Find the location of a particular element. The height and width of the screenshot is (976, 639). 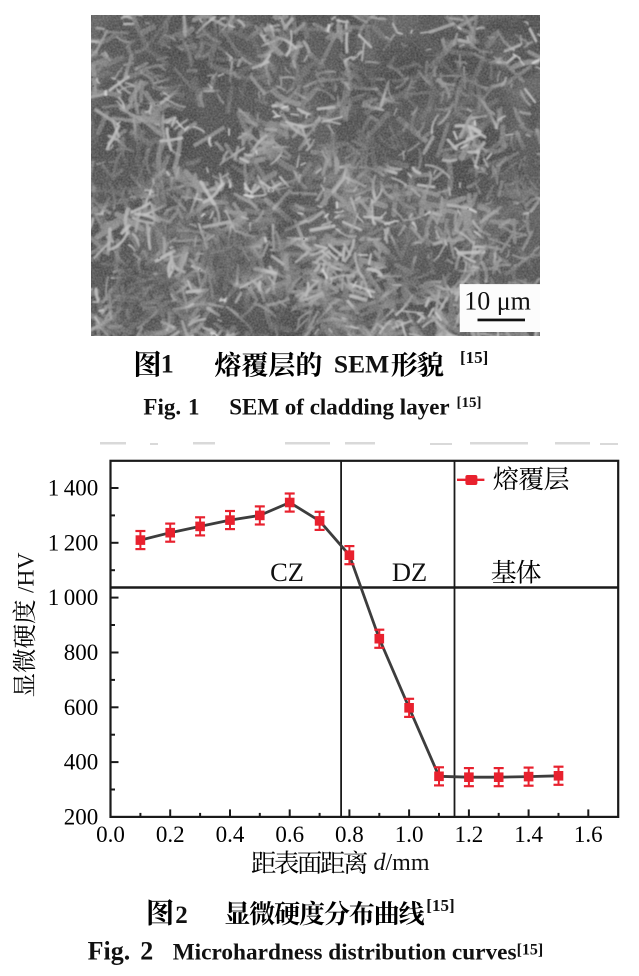

svg-text: d/mm is located at coordinates (402, 863).